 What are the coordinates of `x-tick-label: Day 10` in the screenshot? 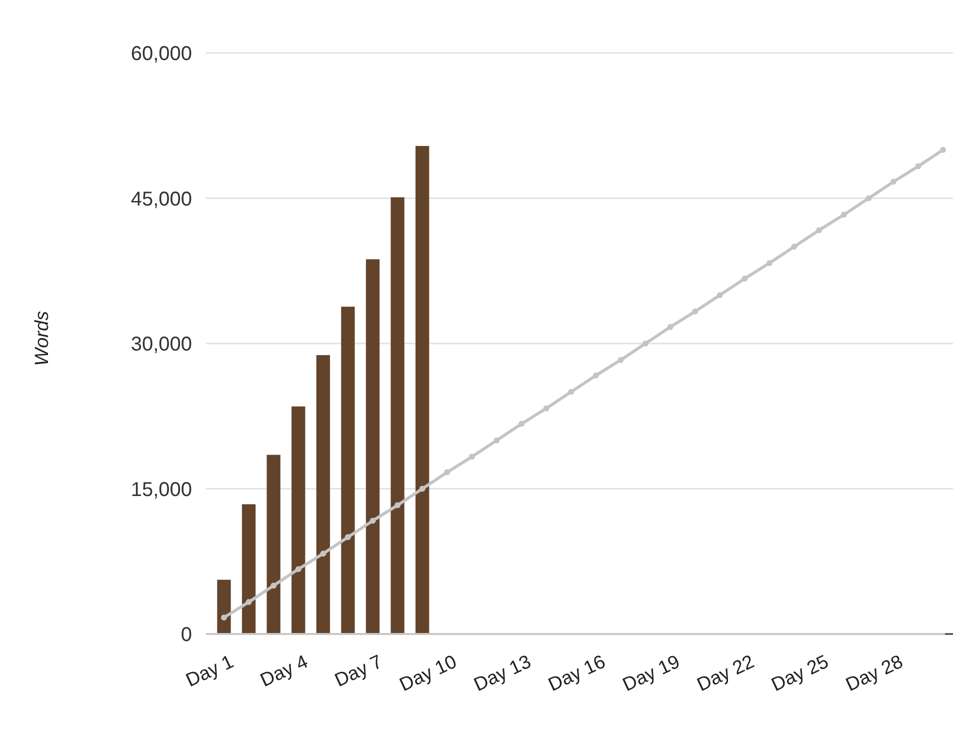 It's located at (428, 674).